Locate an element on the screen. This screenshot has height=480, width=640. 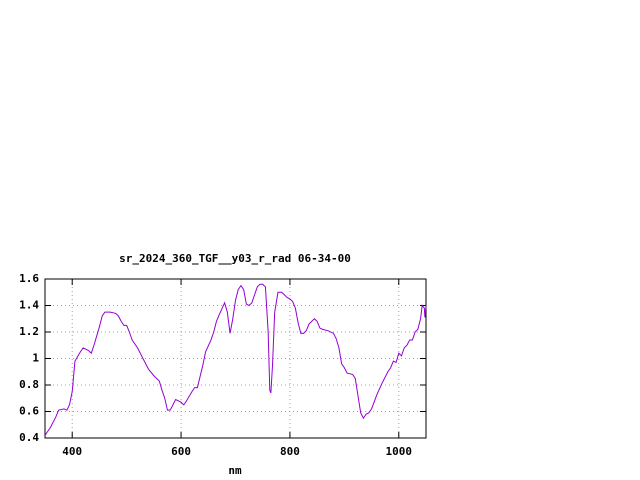
y-tick-label: 0.6 is located at coordinates (29, 411).